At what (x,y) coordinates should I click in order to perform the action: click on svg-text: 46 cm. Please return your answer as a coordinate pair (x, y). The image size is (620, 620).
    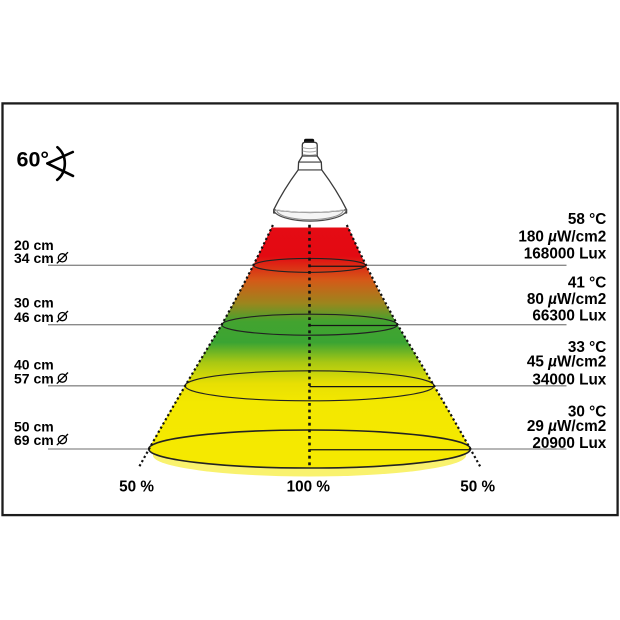
    Looking at the image, I should click on (34, 317).